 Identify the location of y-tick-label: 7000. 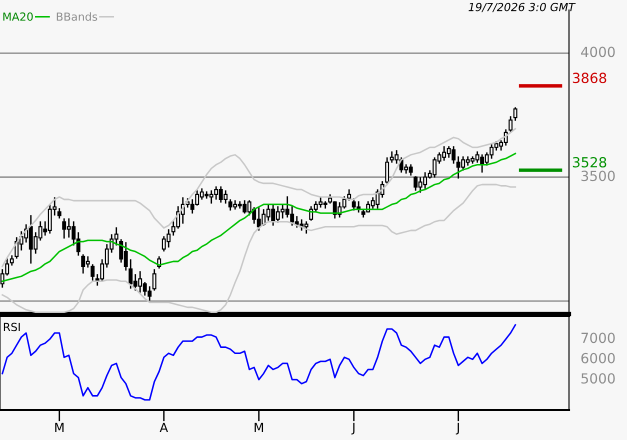
(598, 338).